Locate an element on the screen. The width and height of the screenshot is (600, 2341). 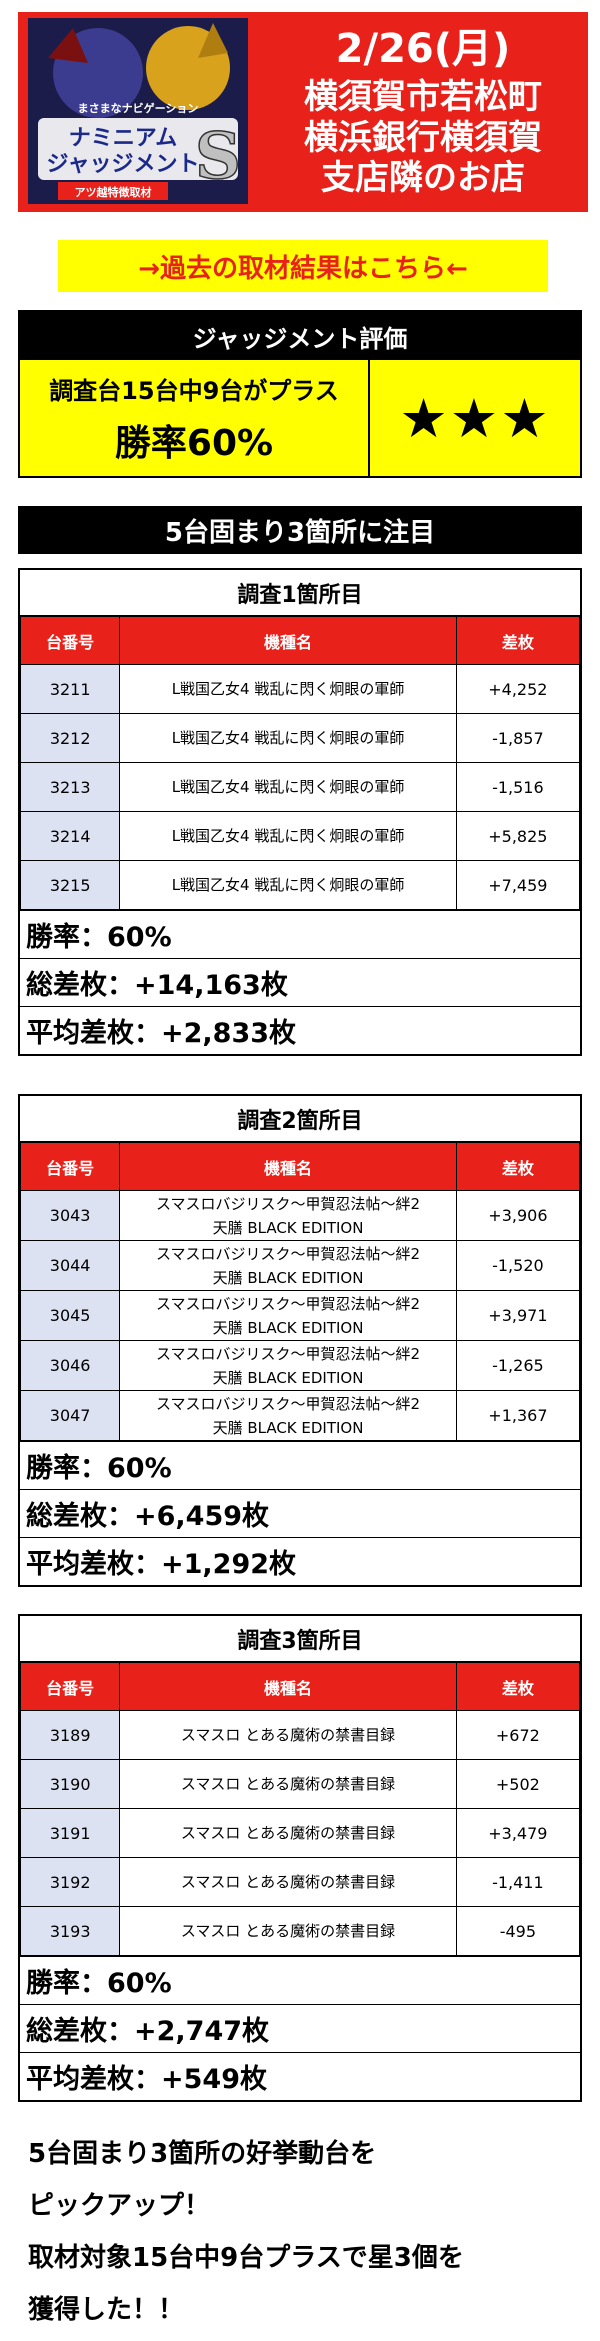
table-row: 3191 スマスロ とある魔術の禁書目録 +3,479 is located at coordinates (300, 1833).